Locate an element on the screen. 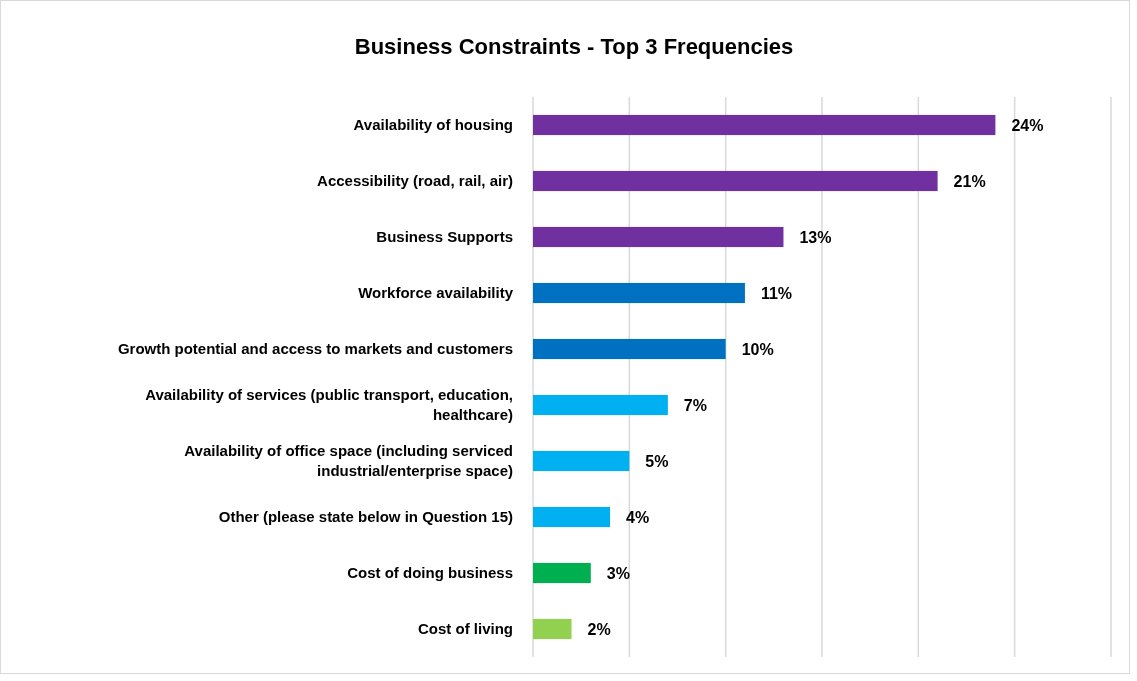  chart-title: Business Constraints - Top 3 Frequencies is located at coordinates (574, 46).